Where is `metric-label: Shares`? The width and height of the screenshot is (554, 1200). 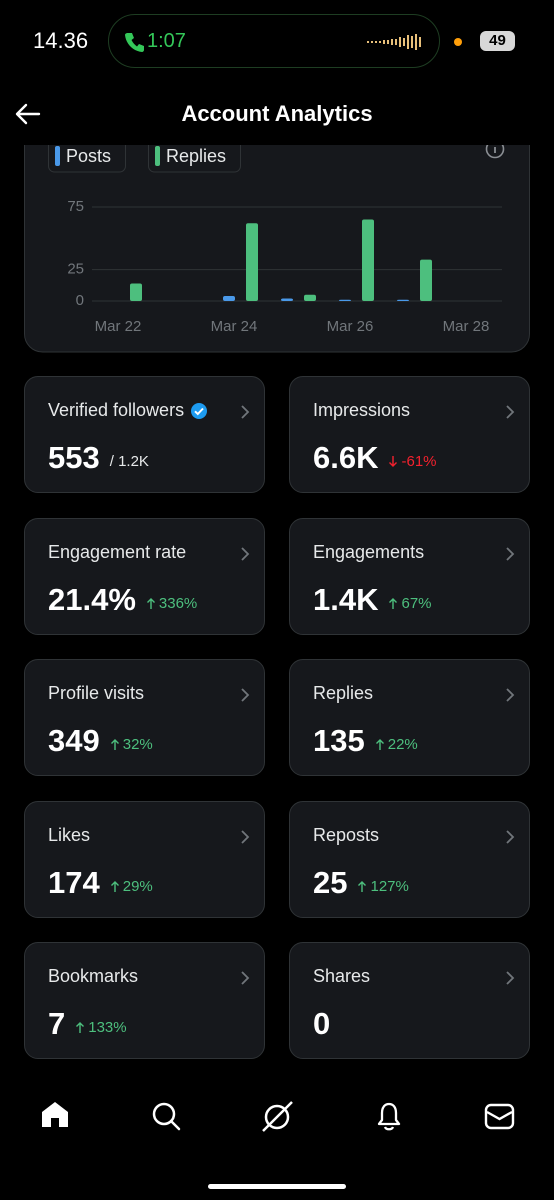 metric-label: Shares is located at coordinates (341, 976).